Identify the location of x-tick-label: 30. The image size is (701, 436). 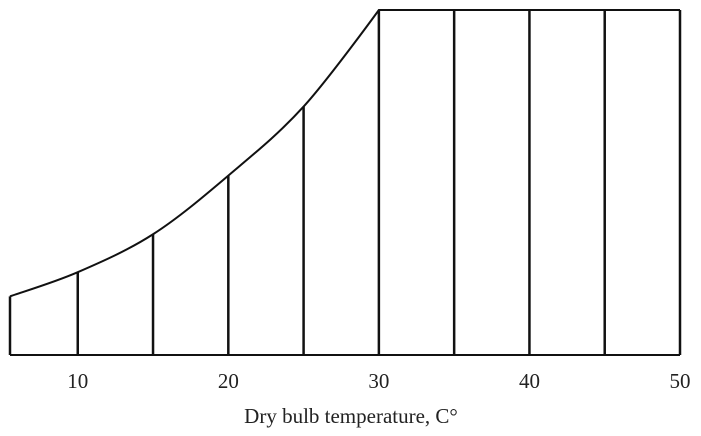
(378, 381).